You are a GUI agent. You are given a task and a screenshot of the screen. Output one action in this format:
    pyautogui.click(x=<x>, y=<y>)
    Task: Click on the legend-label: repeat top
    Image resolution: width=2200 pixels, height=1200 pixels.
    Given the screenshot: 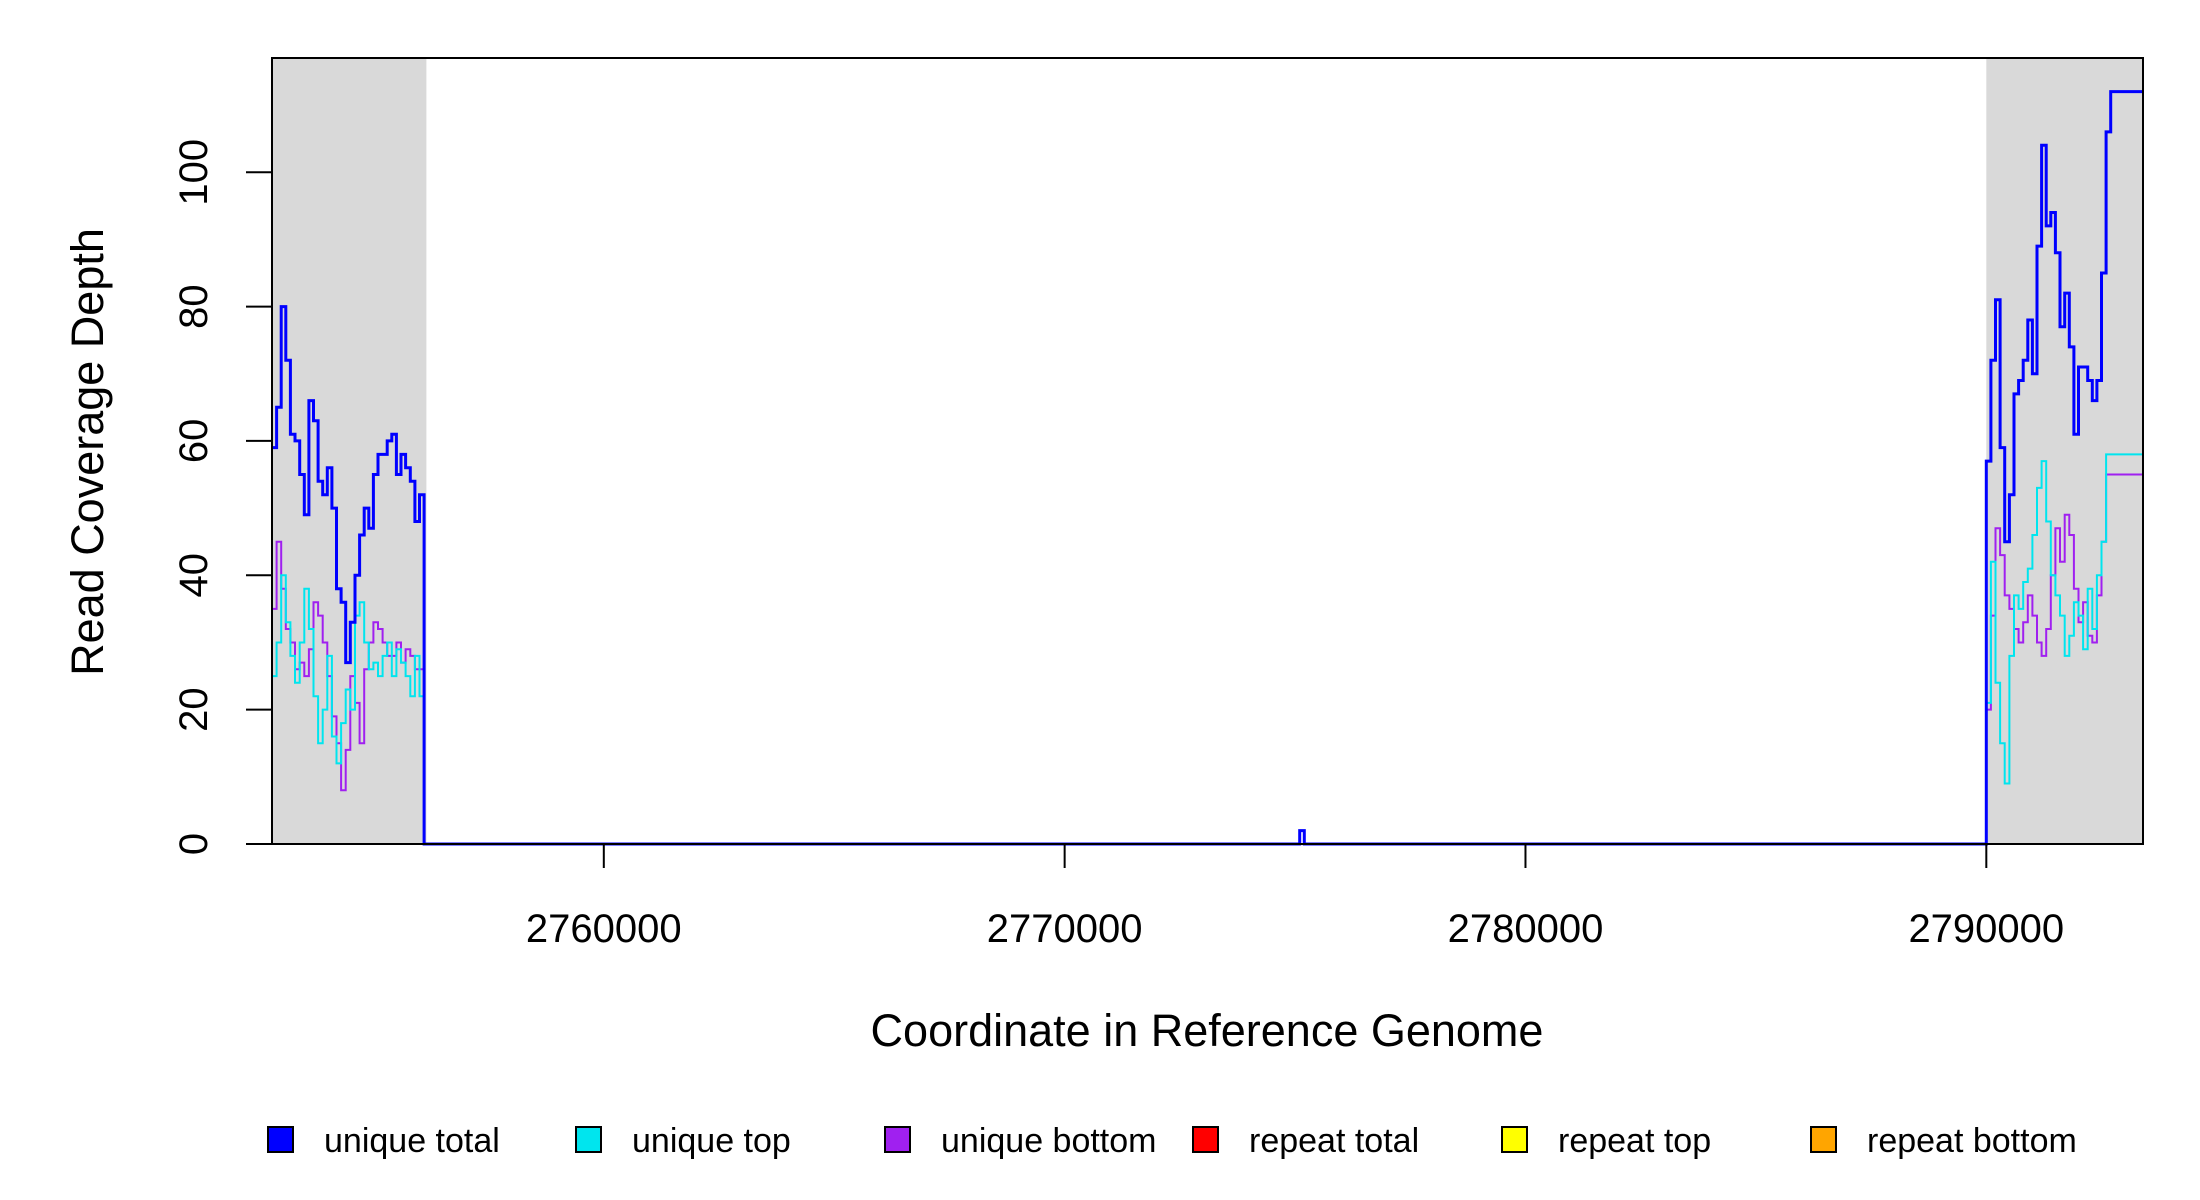 What is the action you would take?
    pyautogui.click(x=1634, y=1141)
    